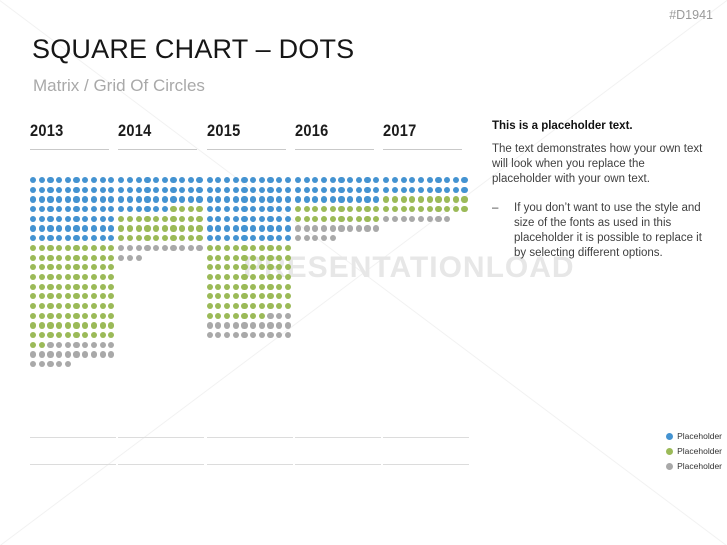  I want to click on page-title: SQUARE CHART – DOTS, so click(193, 49).